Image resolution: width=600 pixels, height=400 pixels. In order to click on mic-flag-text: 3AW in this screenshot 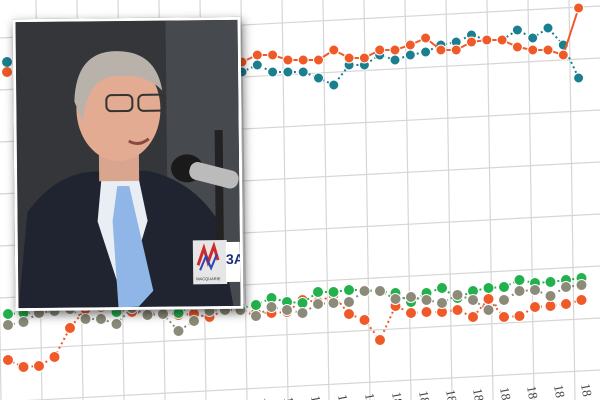, I will do `click(233, 259)`.